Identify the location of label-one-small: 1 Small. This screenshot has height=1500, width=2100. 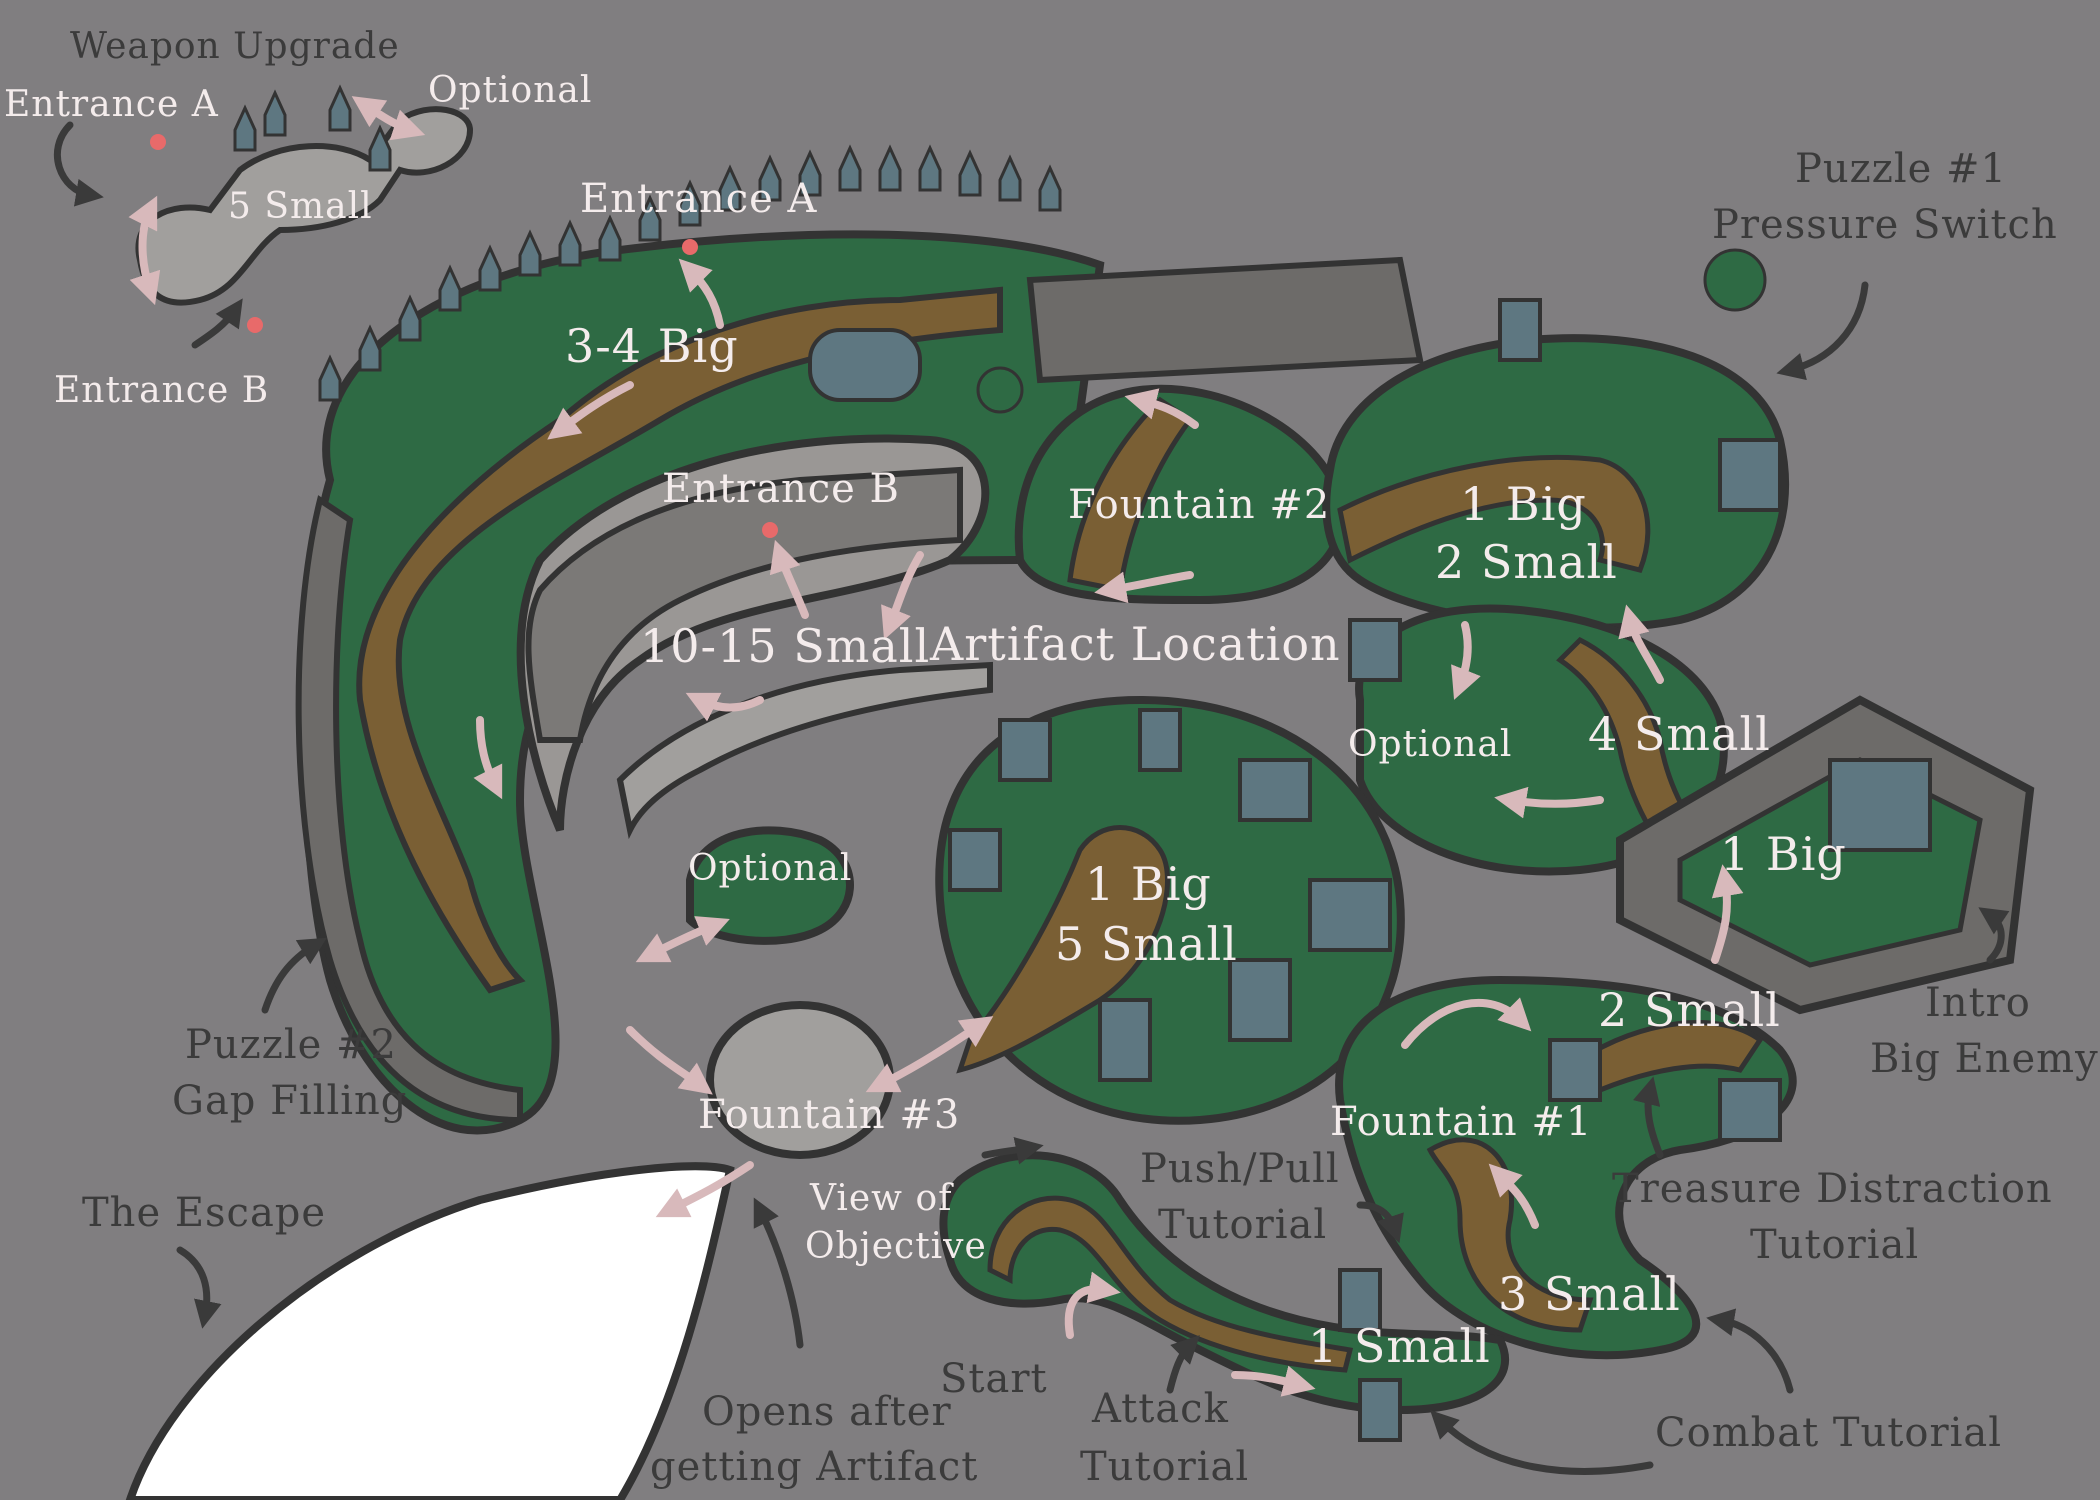
(1399, 1346).